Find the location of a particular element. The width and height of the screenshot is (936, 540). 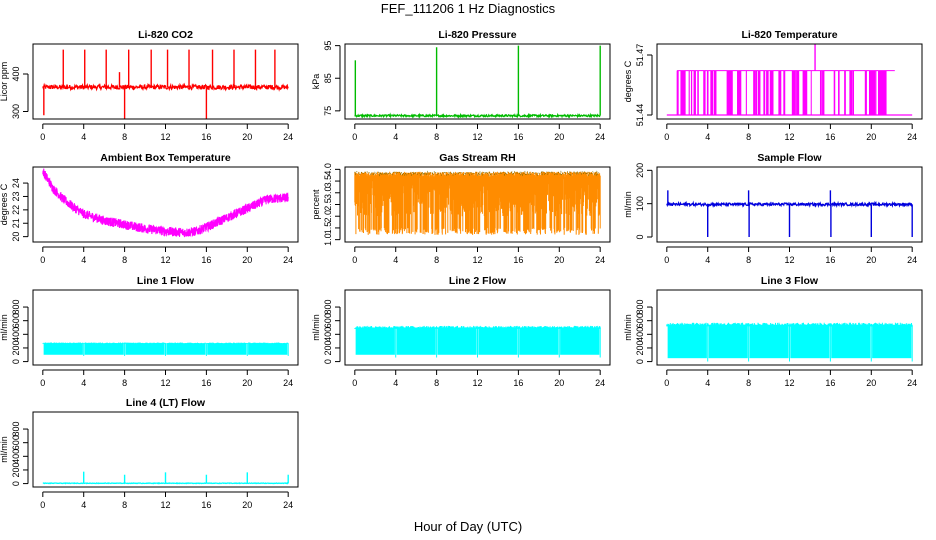

series-band is located at coordinates (477, 203).